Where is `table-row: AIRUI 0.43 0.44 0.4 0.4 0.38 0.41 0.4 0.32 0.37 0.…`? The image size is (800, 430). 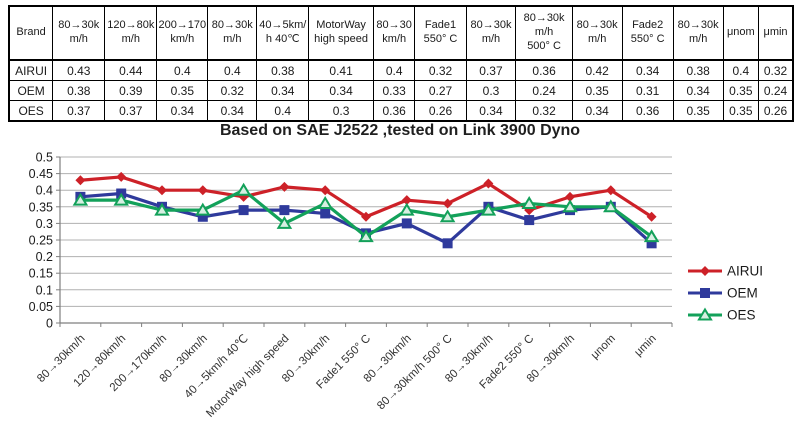 table-row: AIRUI 0.43 0.44 0.4 0.4 0.38 0.41 0.4 0.32 0.37 0.… is located at coordinates (401, 70).